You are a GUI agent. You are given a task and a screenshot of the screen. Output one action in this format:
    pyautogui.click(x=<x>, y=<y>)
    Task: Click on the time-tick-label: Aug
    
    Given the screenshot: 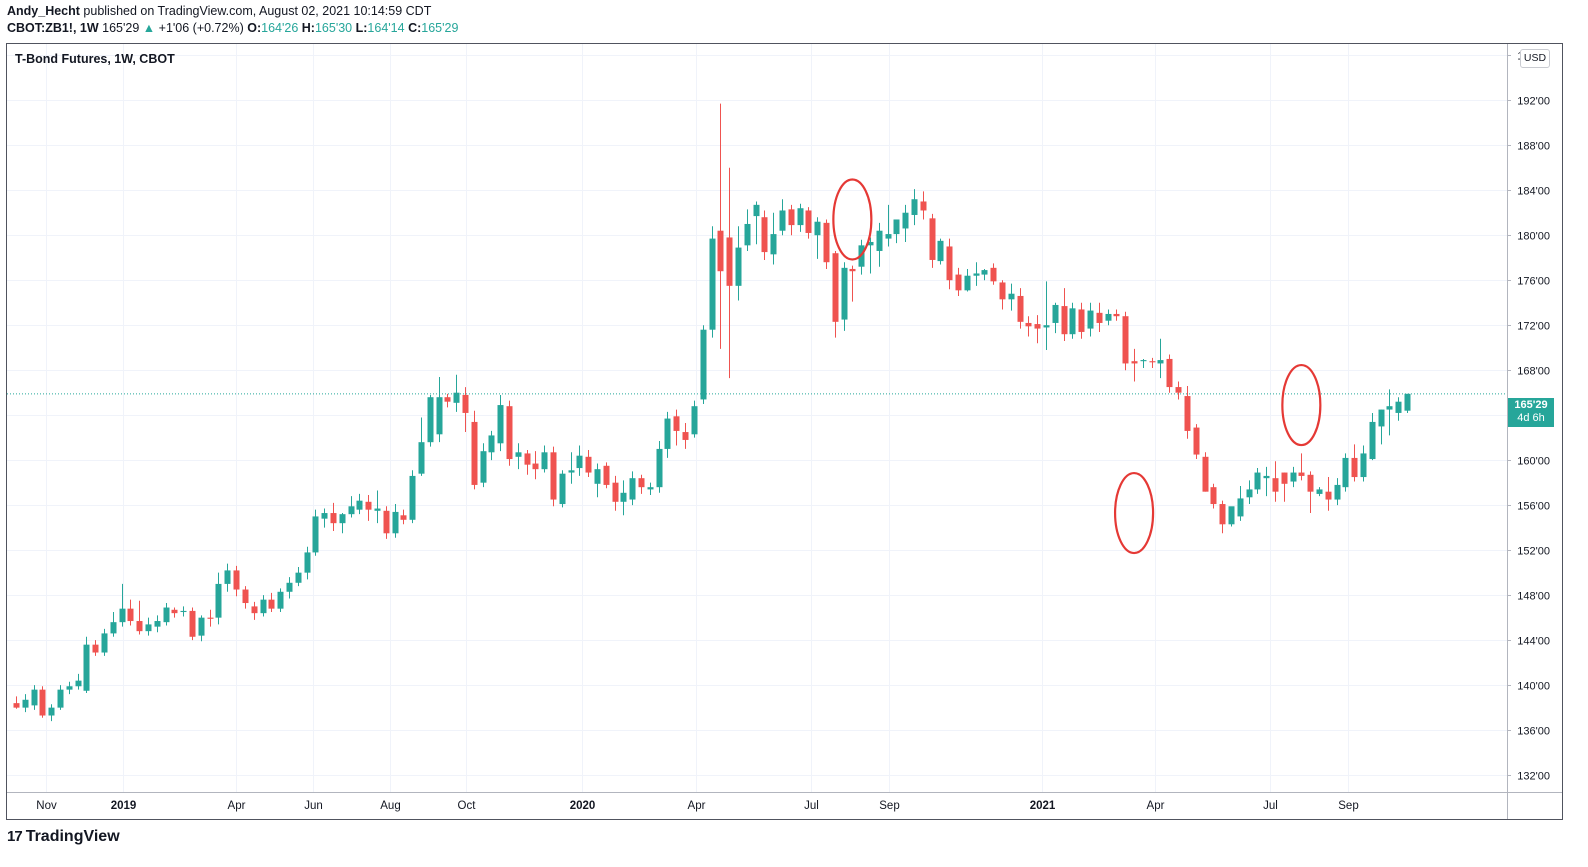 What is the action you would take?
    pyautogui.click(x=390, y=806)
    